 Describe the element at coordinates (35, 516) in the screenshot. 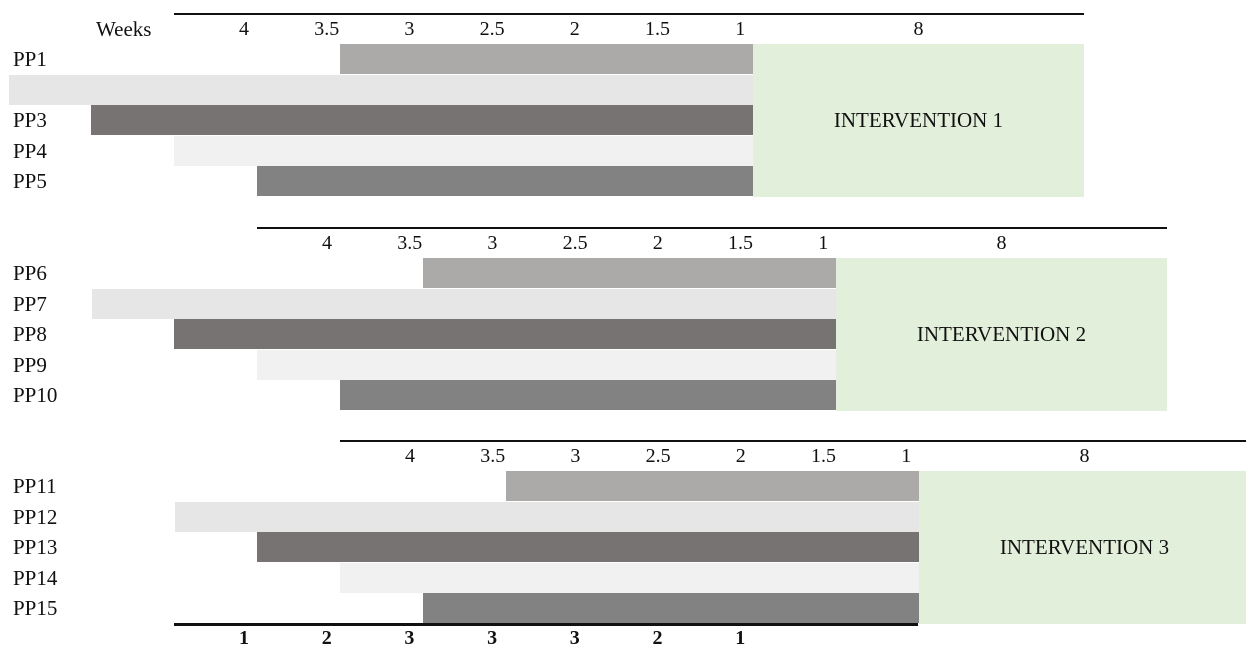

I see `participant-label: PP12` at that location.